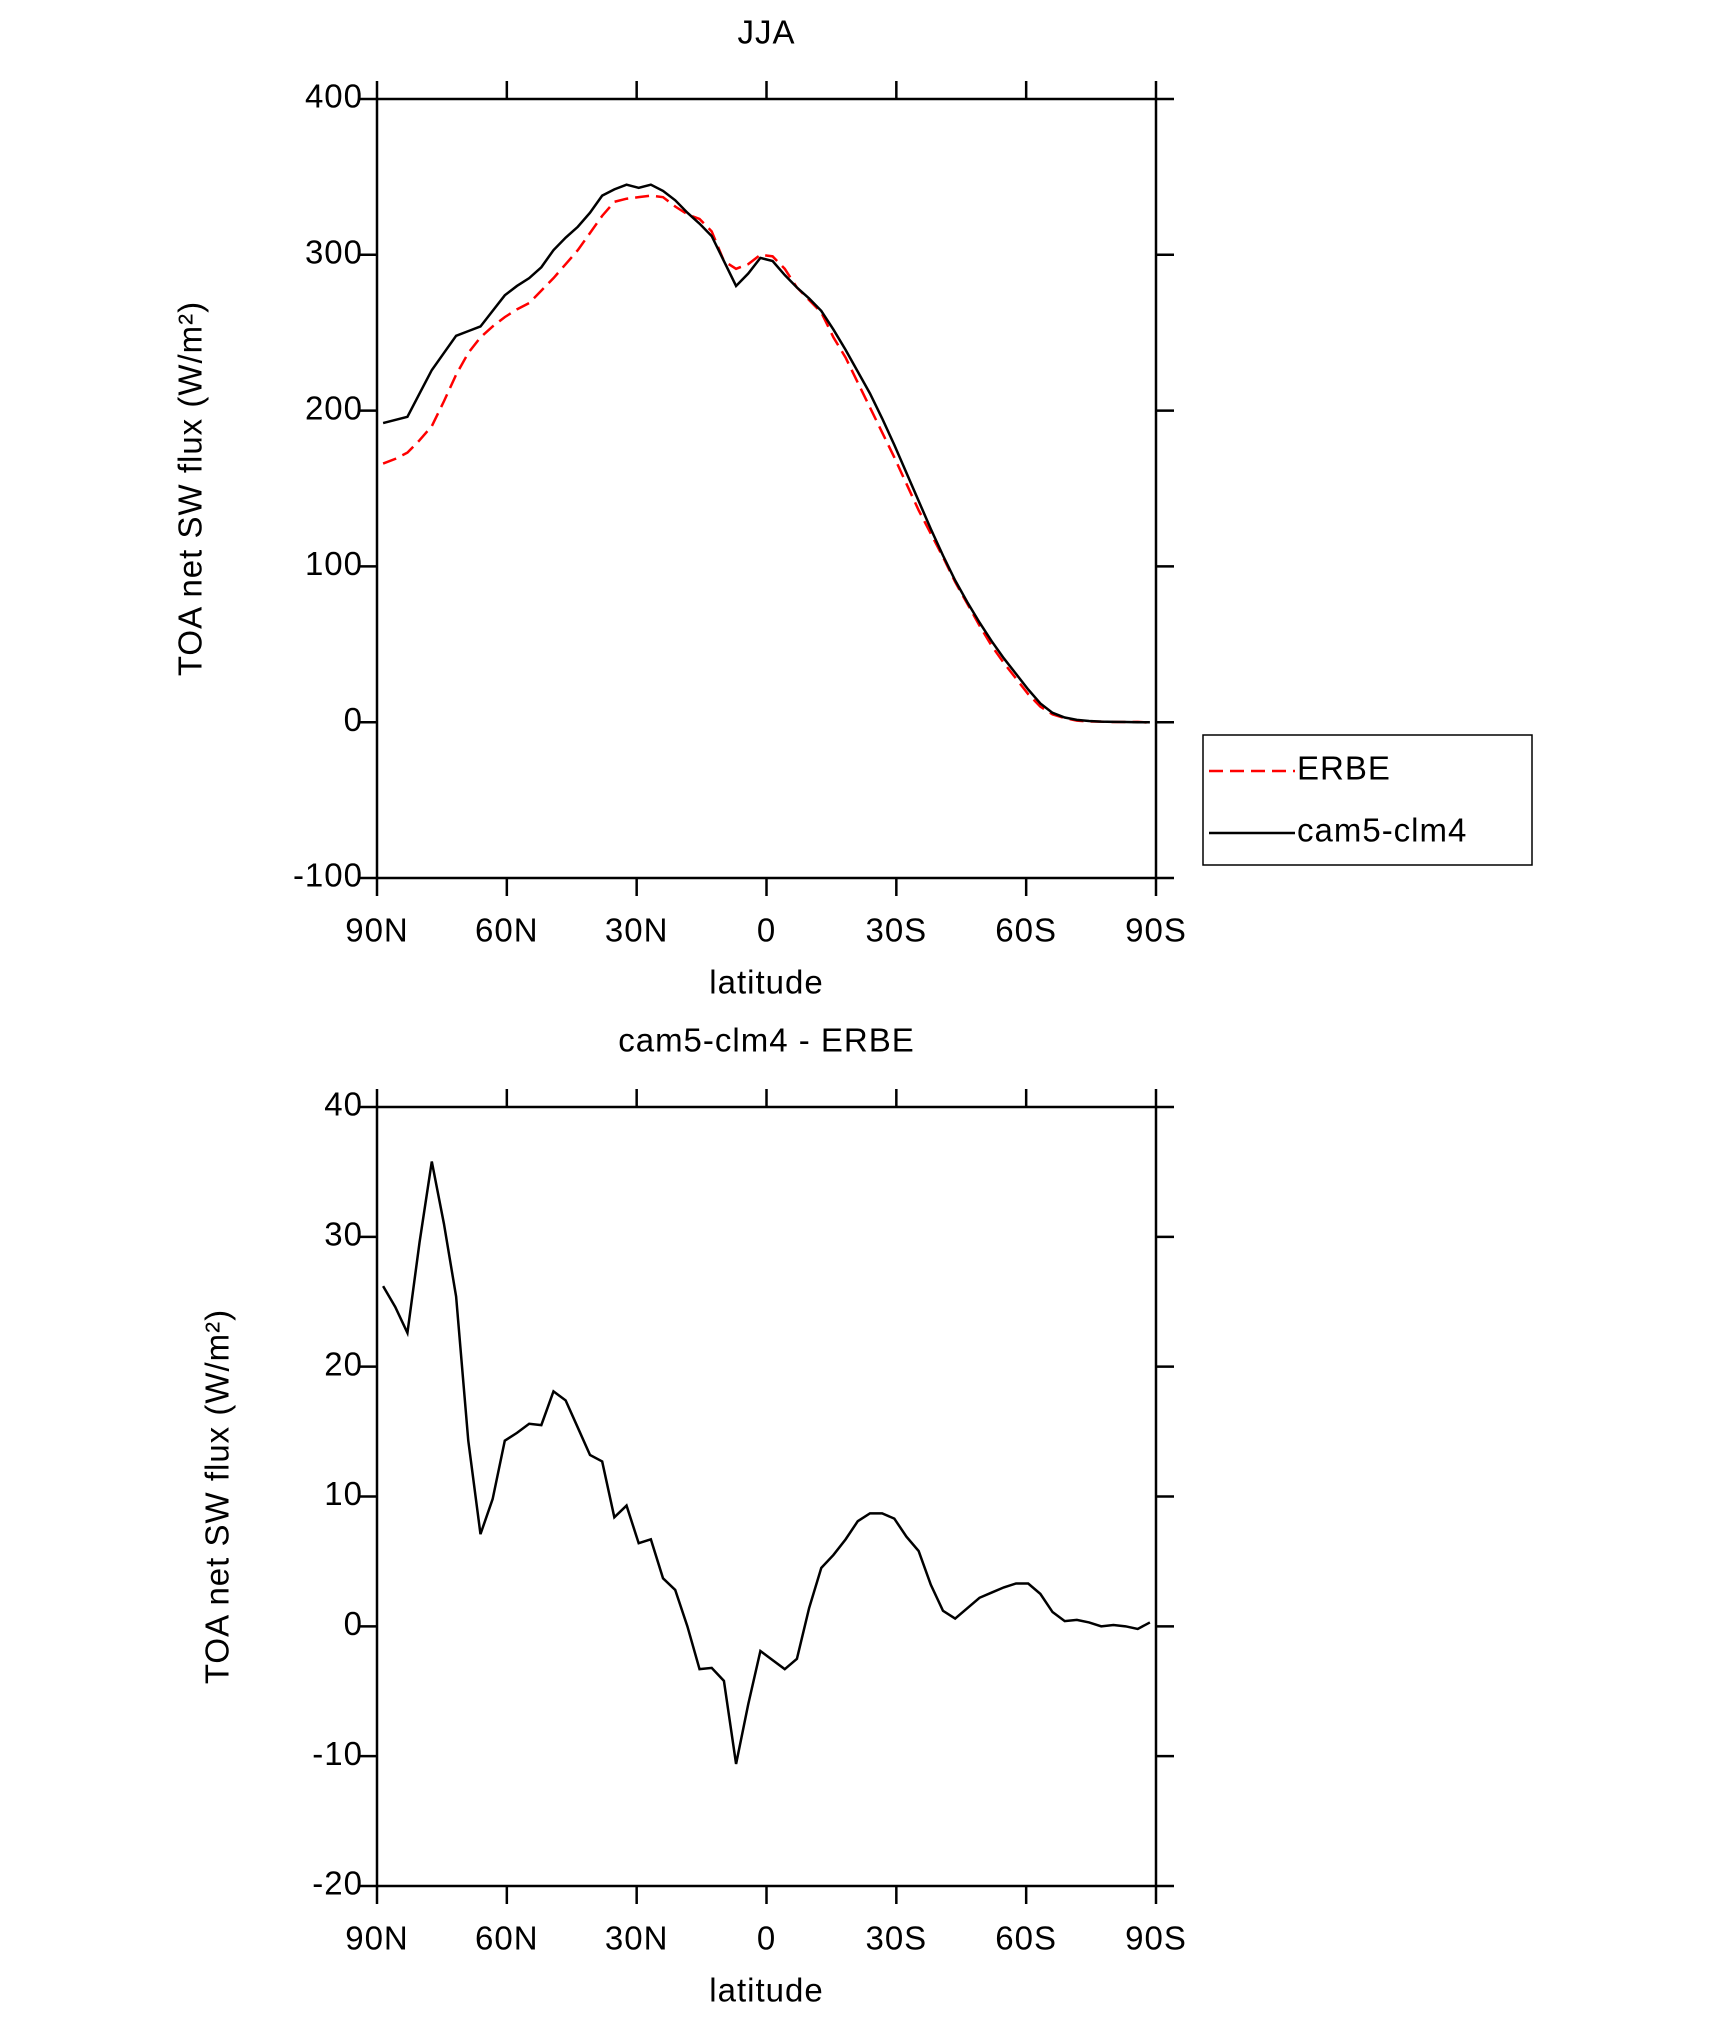  I want to click on y-tick-label: -10, so click(337, 1753).